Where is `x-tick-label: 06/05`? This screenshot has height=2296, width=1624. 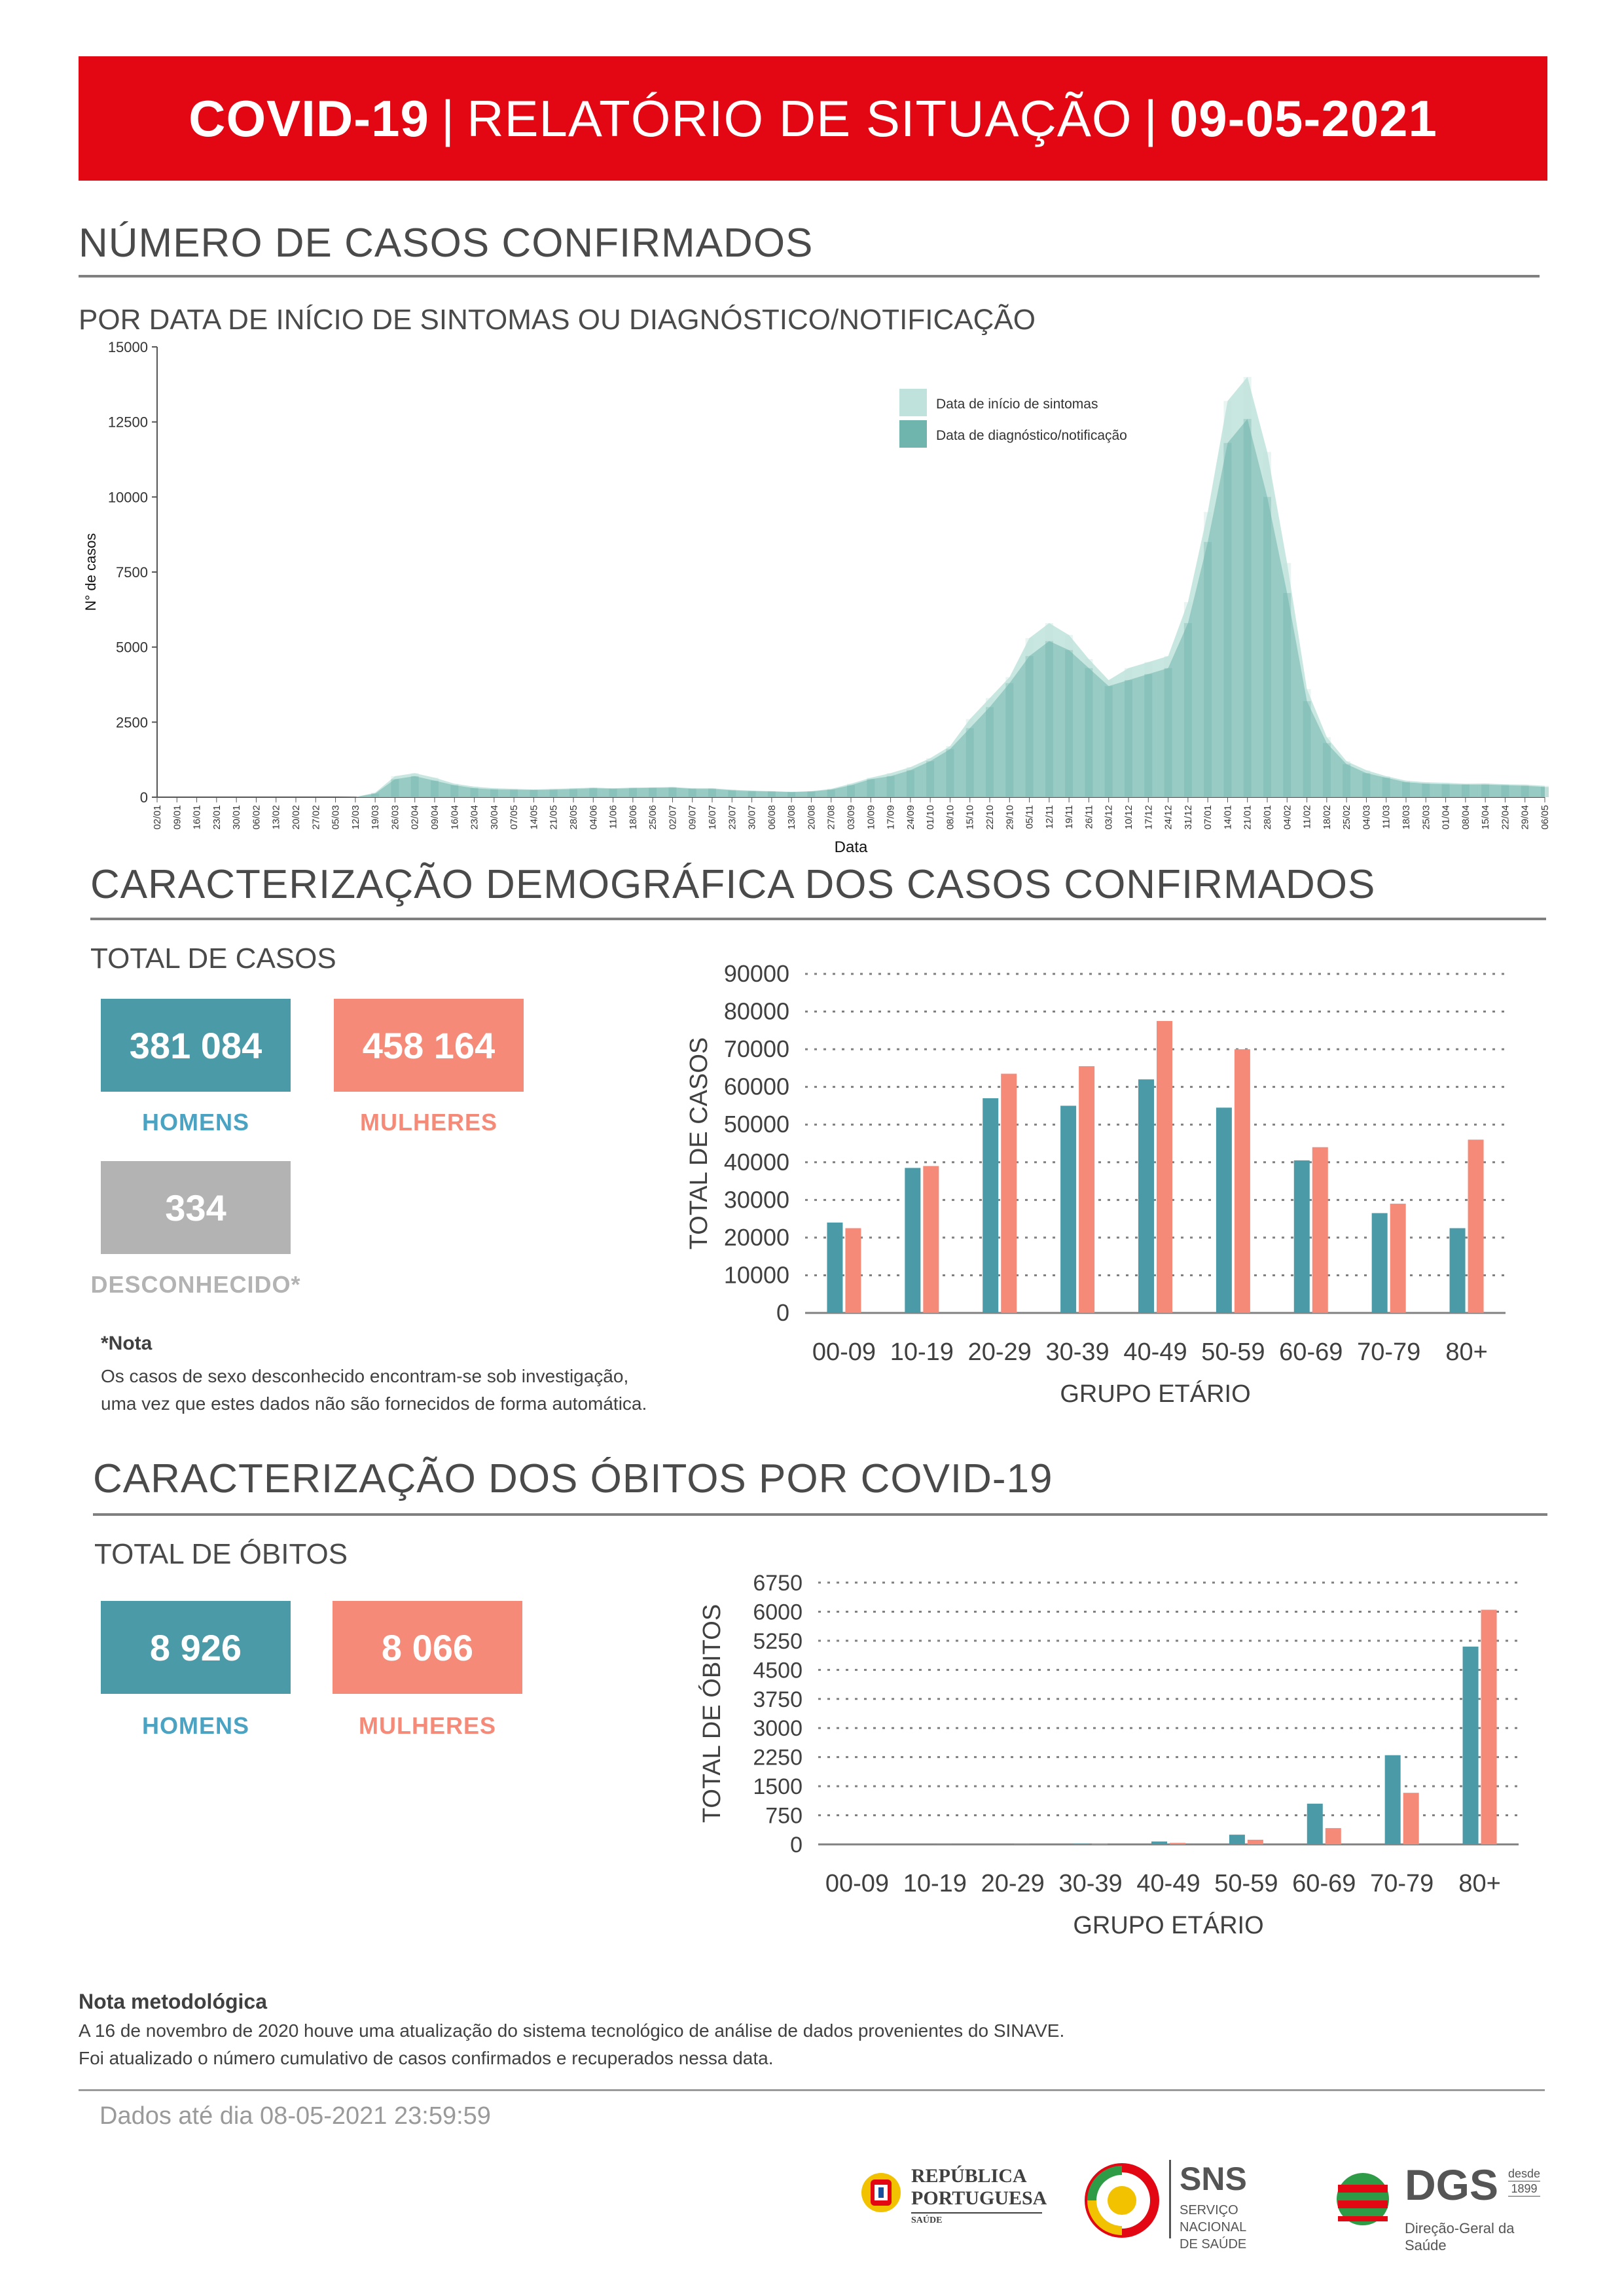
x-tick-label: 06/05 is located at coordinates (1545, 817).